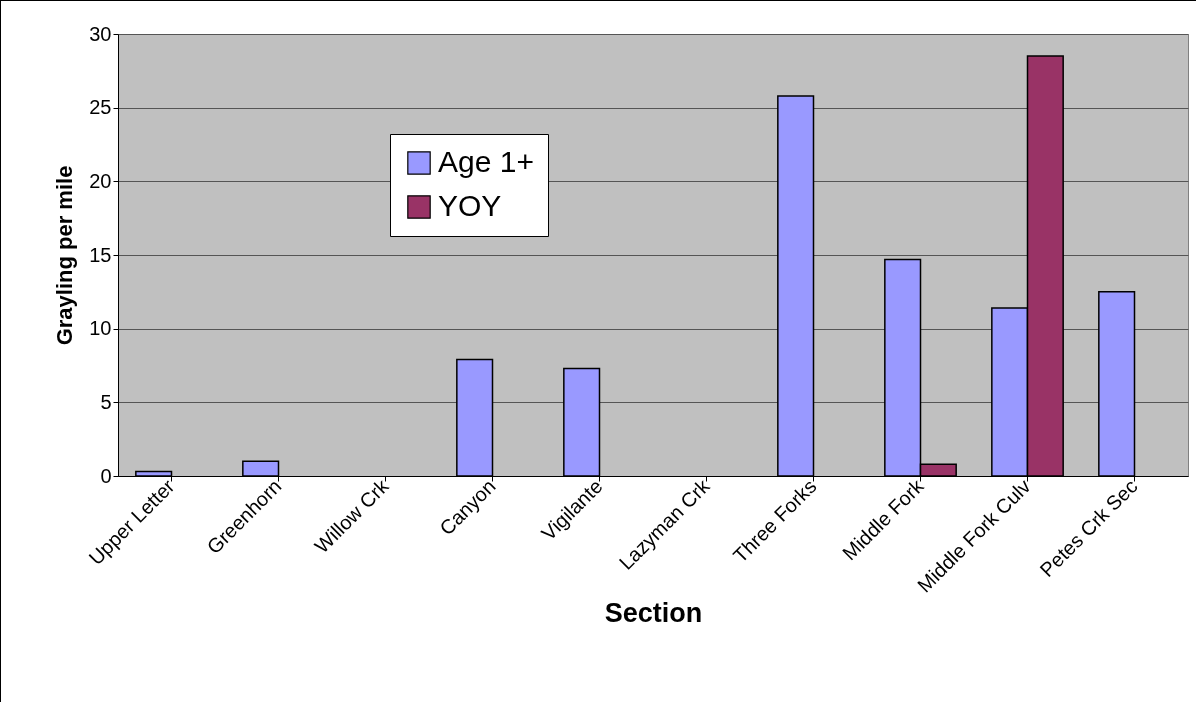 The width and height of the screenshot is (1198, 704). What do you see at coordinates (653, 612) in the screenshot?
I see `x-axis-title: Section` at bounding box center [653, 612].